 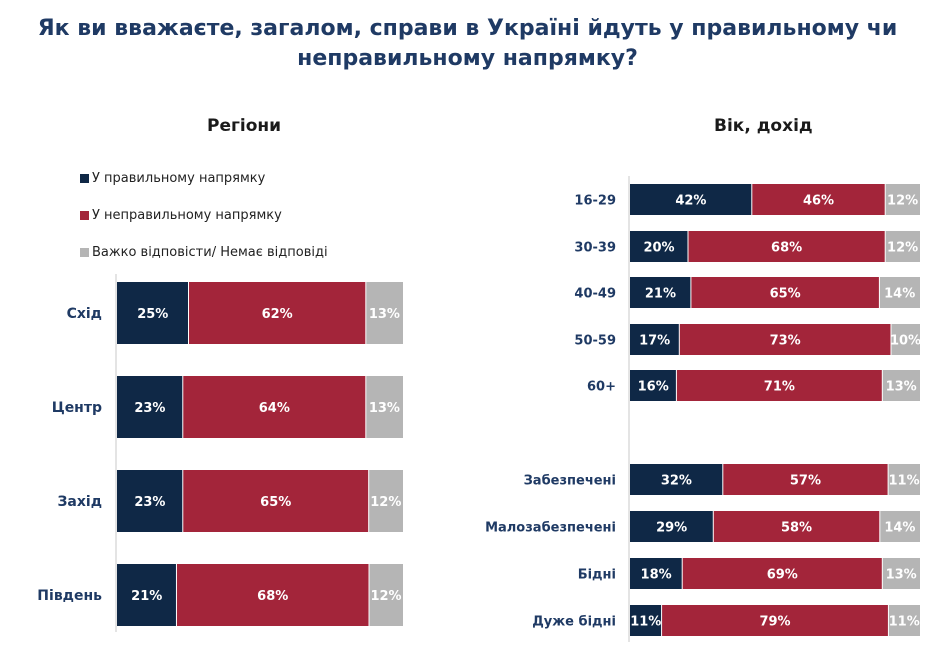 What do you see at coordinates (570, 481) in the screenshot?
I see `category-label: Забезпечені` at bounding box center [570, 481].